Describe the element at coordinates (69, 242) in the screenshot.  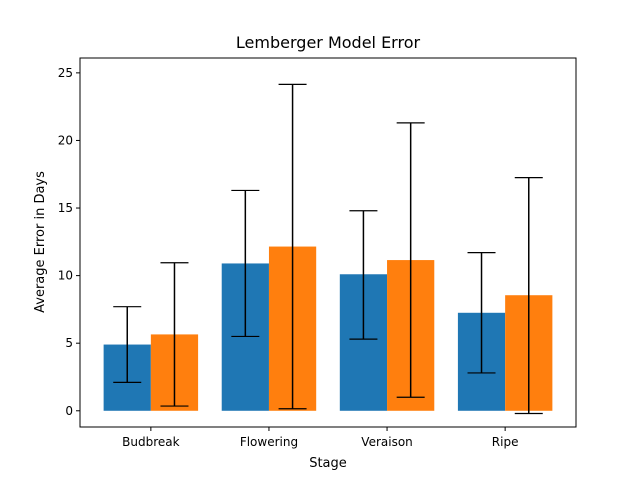
I see `y-axis: 0 5 10 15 20 25` at that location.